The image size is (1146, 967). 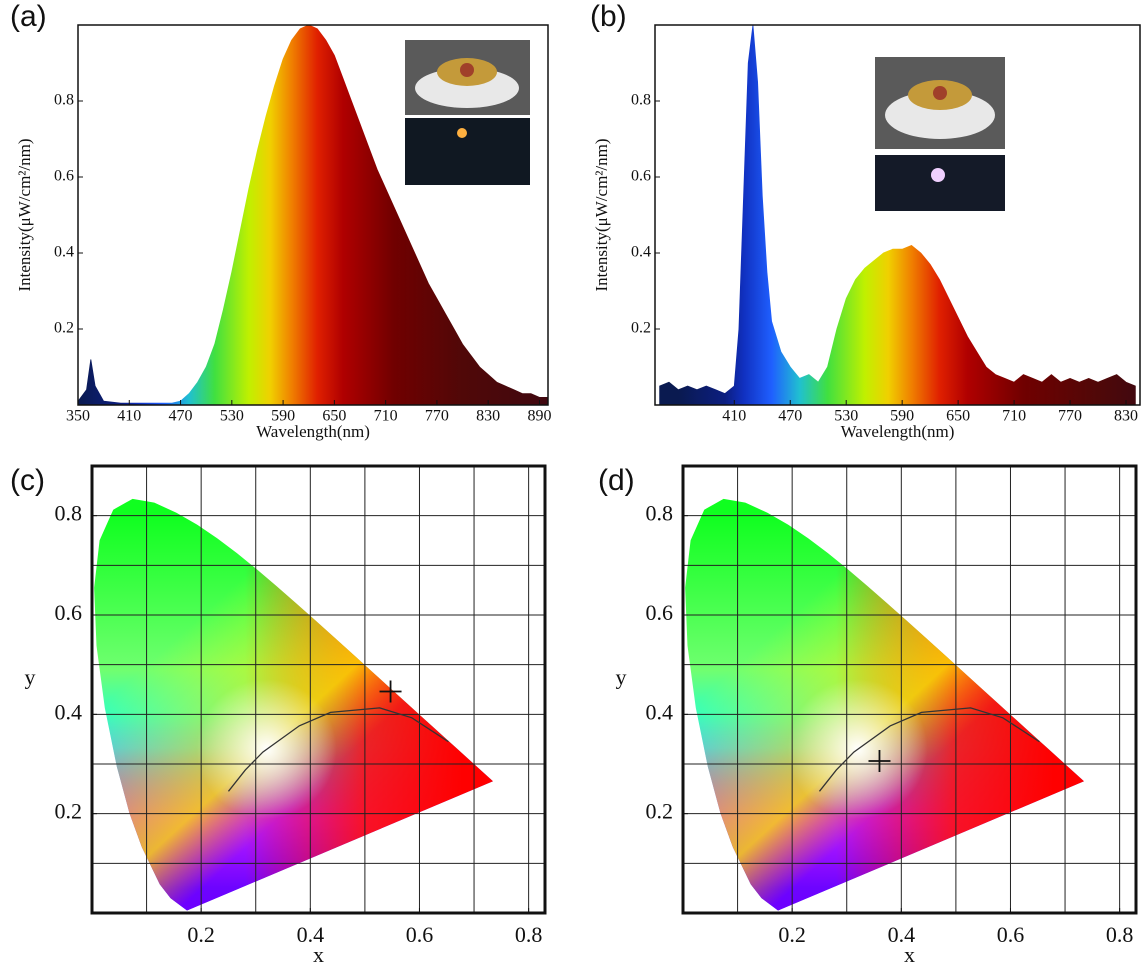 What do you see at coordinates (467, 112) in the screenshot?
I see `inset-photos-a` at bounding box center [467, 112].